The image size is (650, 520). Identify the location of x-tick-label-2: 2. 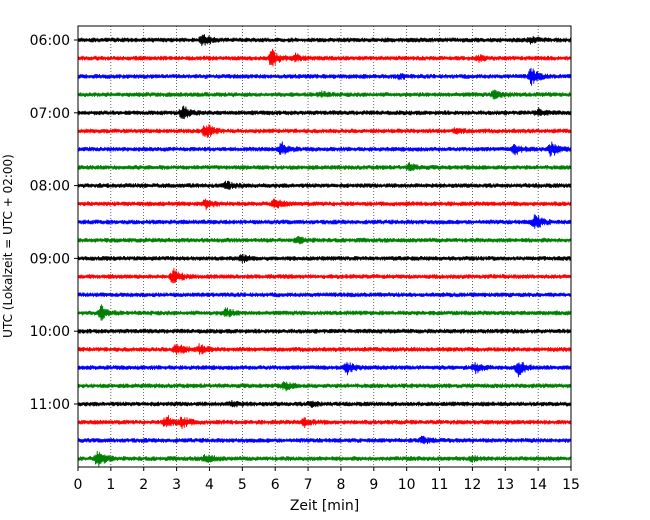
(143, 485).